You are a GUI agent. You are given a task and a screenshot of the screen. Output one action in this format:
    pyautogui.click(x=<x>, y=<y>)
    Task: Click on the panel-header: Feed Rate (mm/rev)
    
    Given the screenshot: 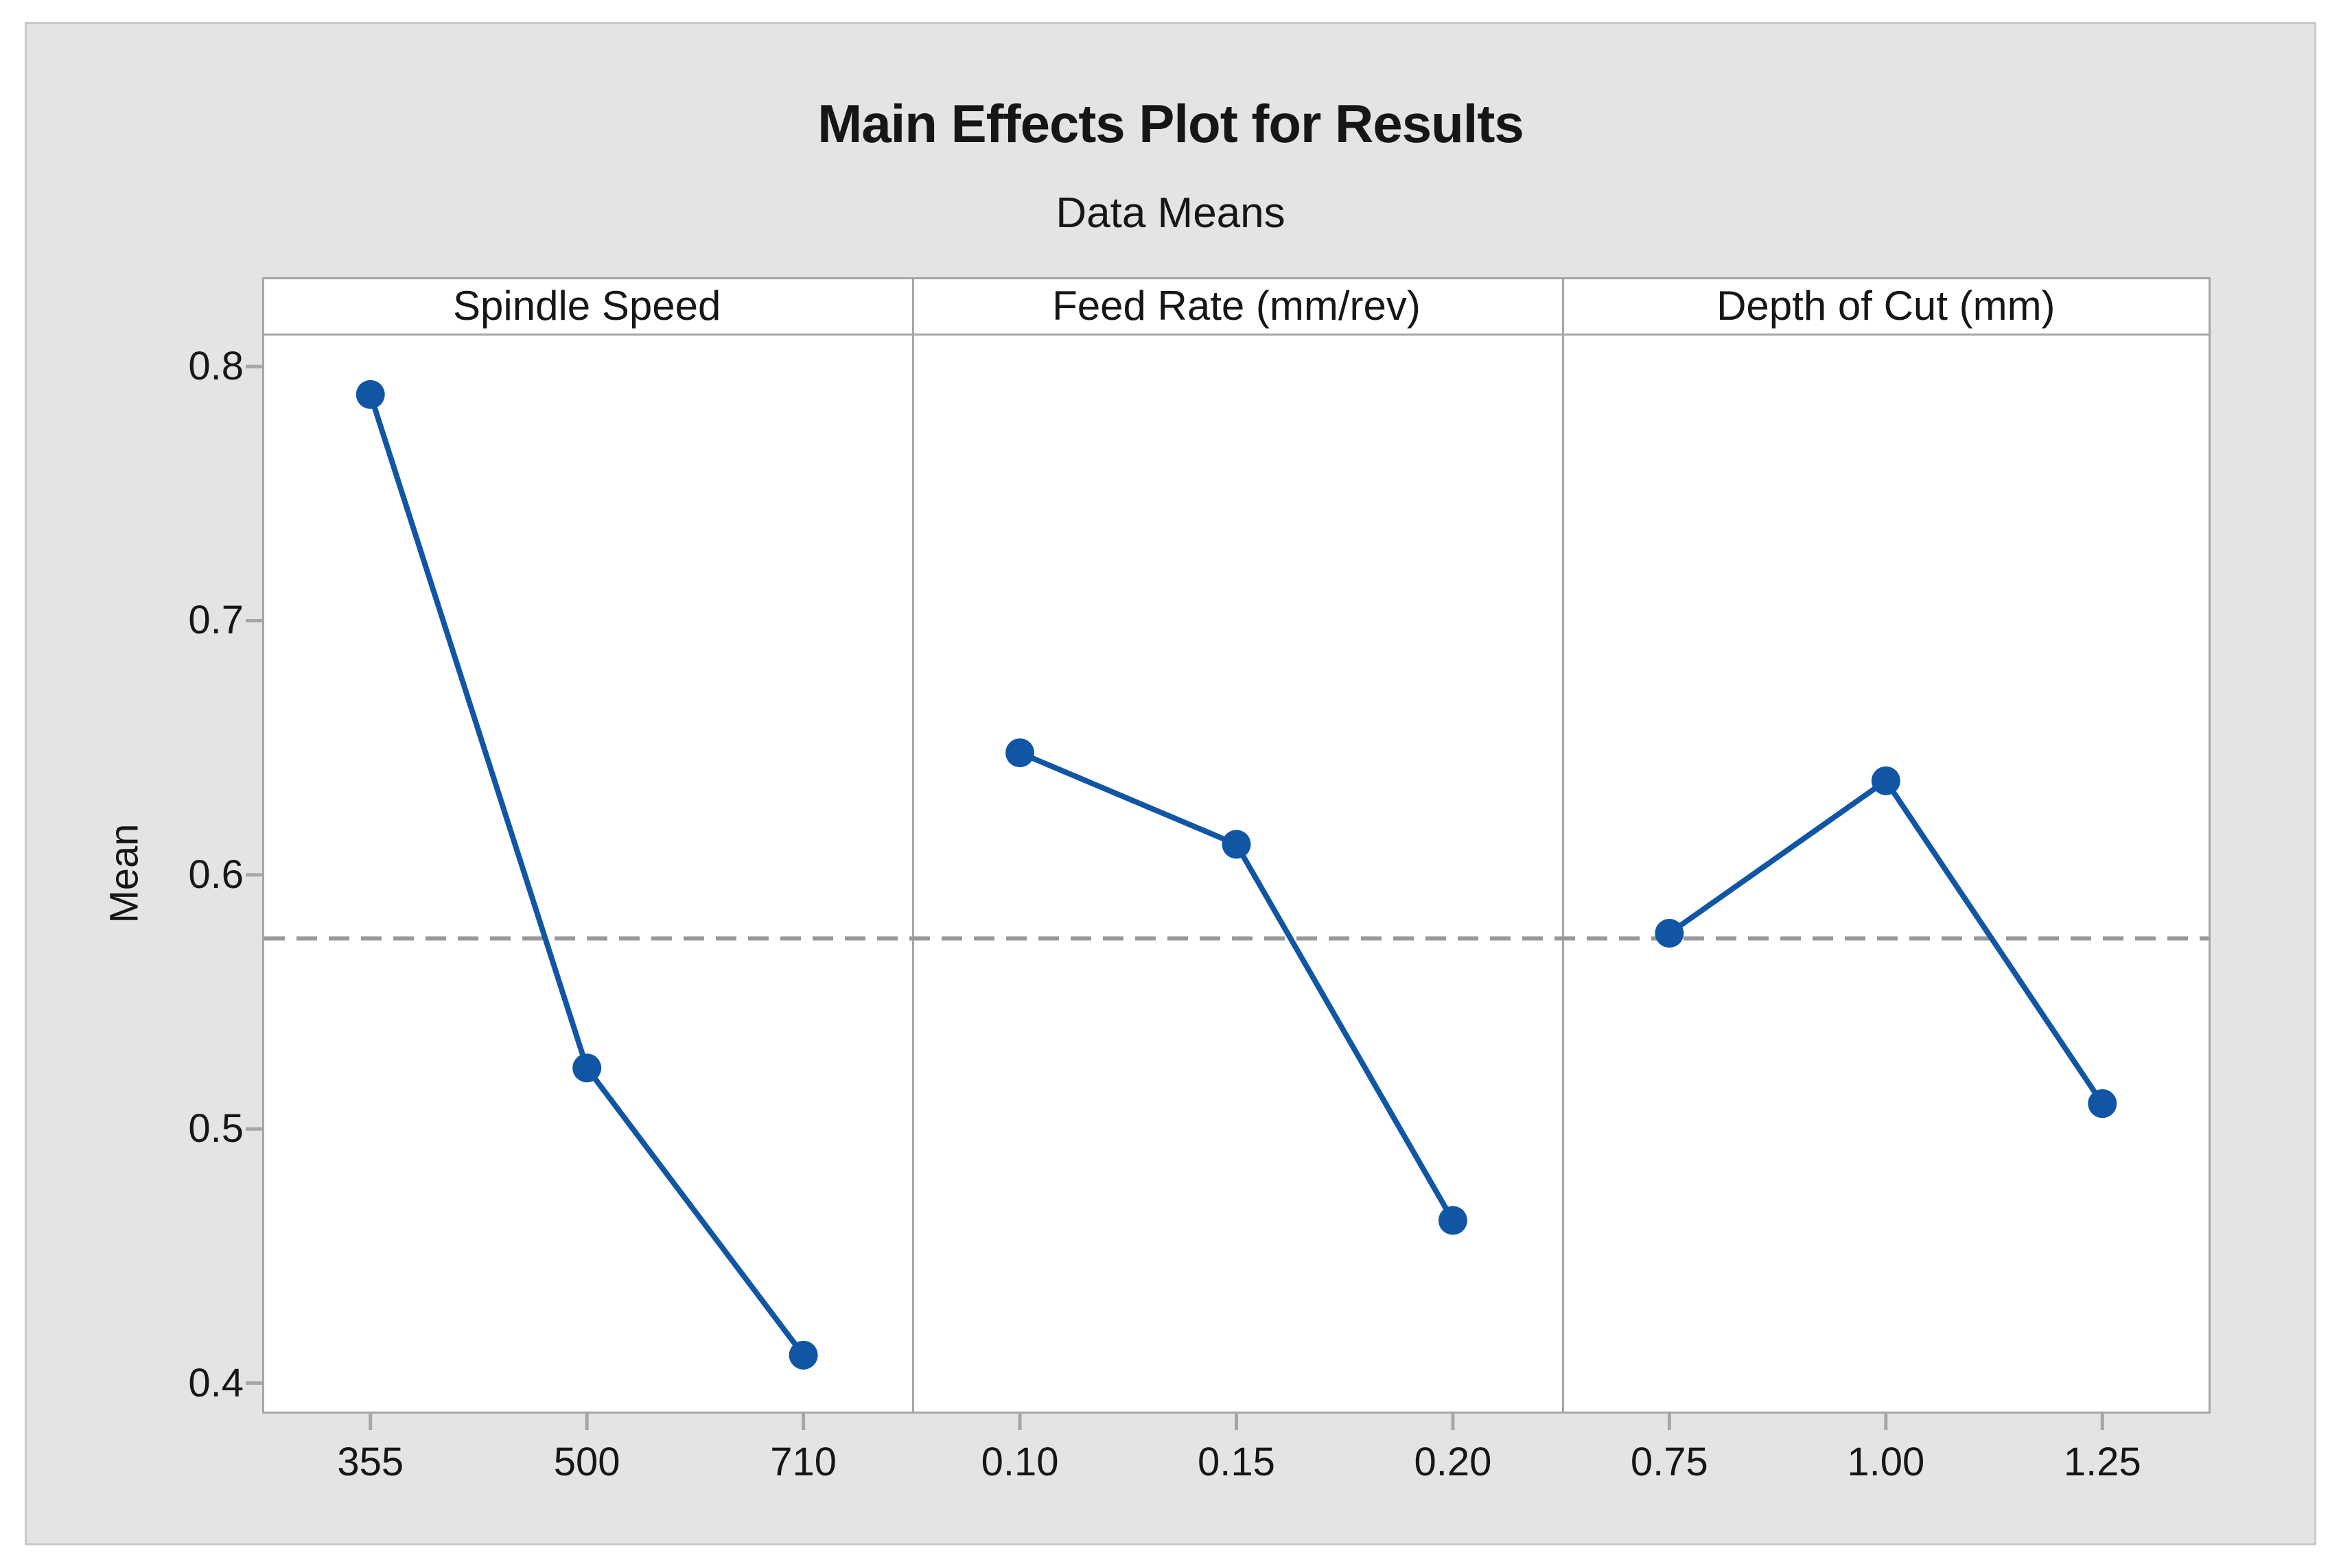 What is the action you would take?
    pyautogui.click(x=1237, y=306)
    